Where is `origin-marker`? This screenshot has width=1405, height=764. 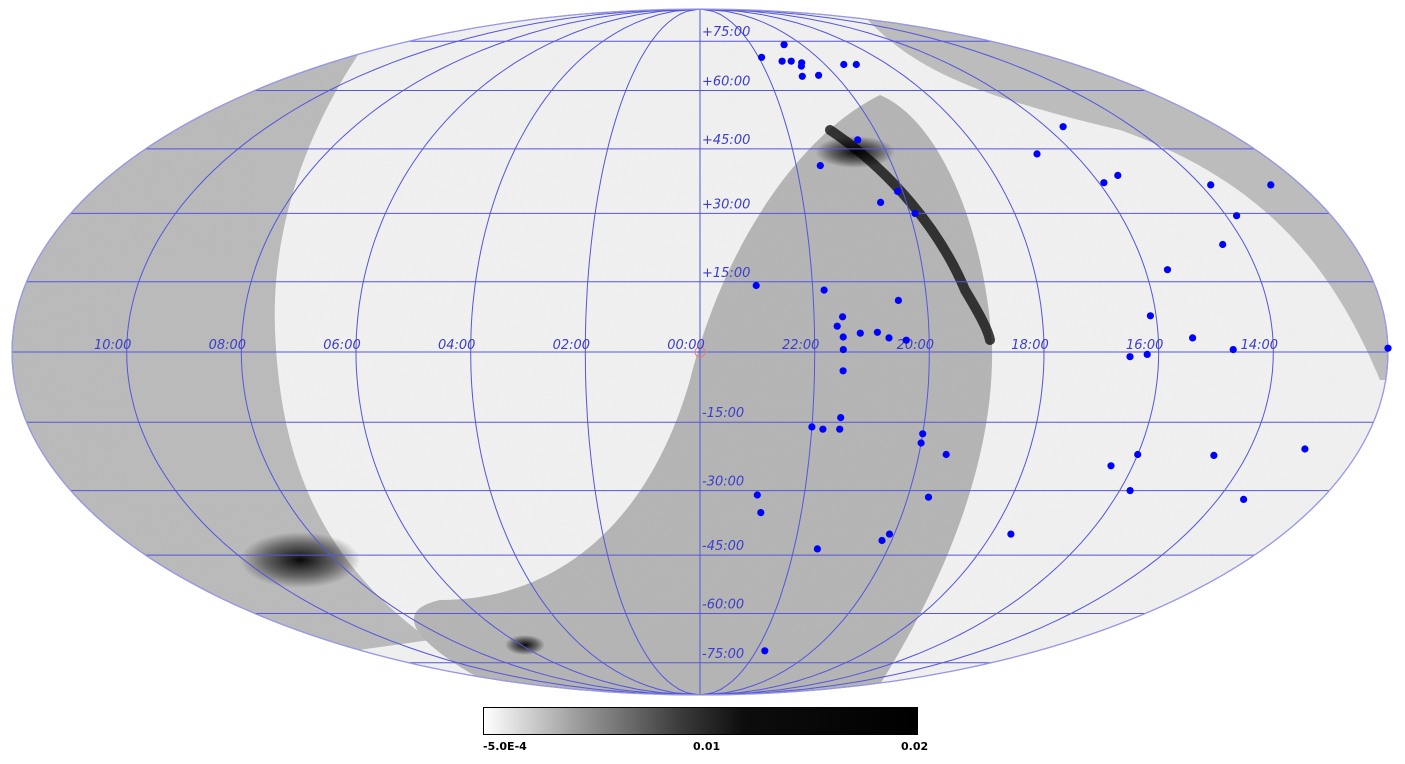
origin-marker is located at coordinates (700, 352).